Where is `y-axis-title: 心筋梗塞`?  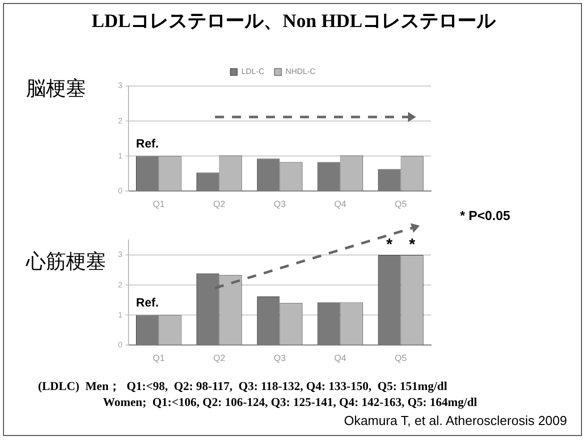 y-axis-title: 心筋梗塞 is located at coordinates (66, 261).